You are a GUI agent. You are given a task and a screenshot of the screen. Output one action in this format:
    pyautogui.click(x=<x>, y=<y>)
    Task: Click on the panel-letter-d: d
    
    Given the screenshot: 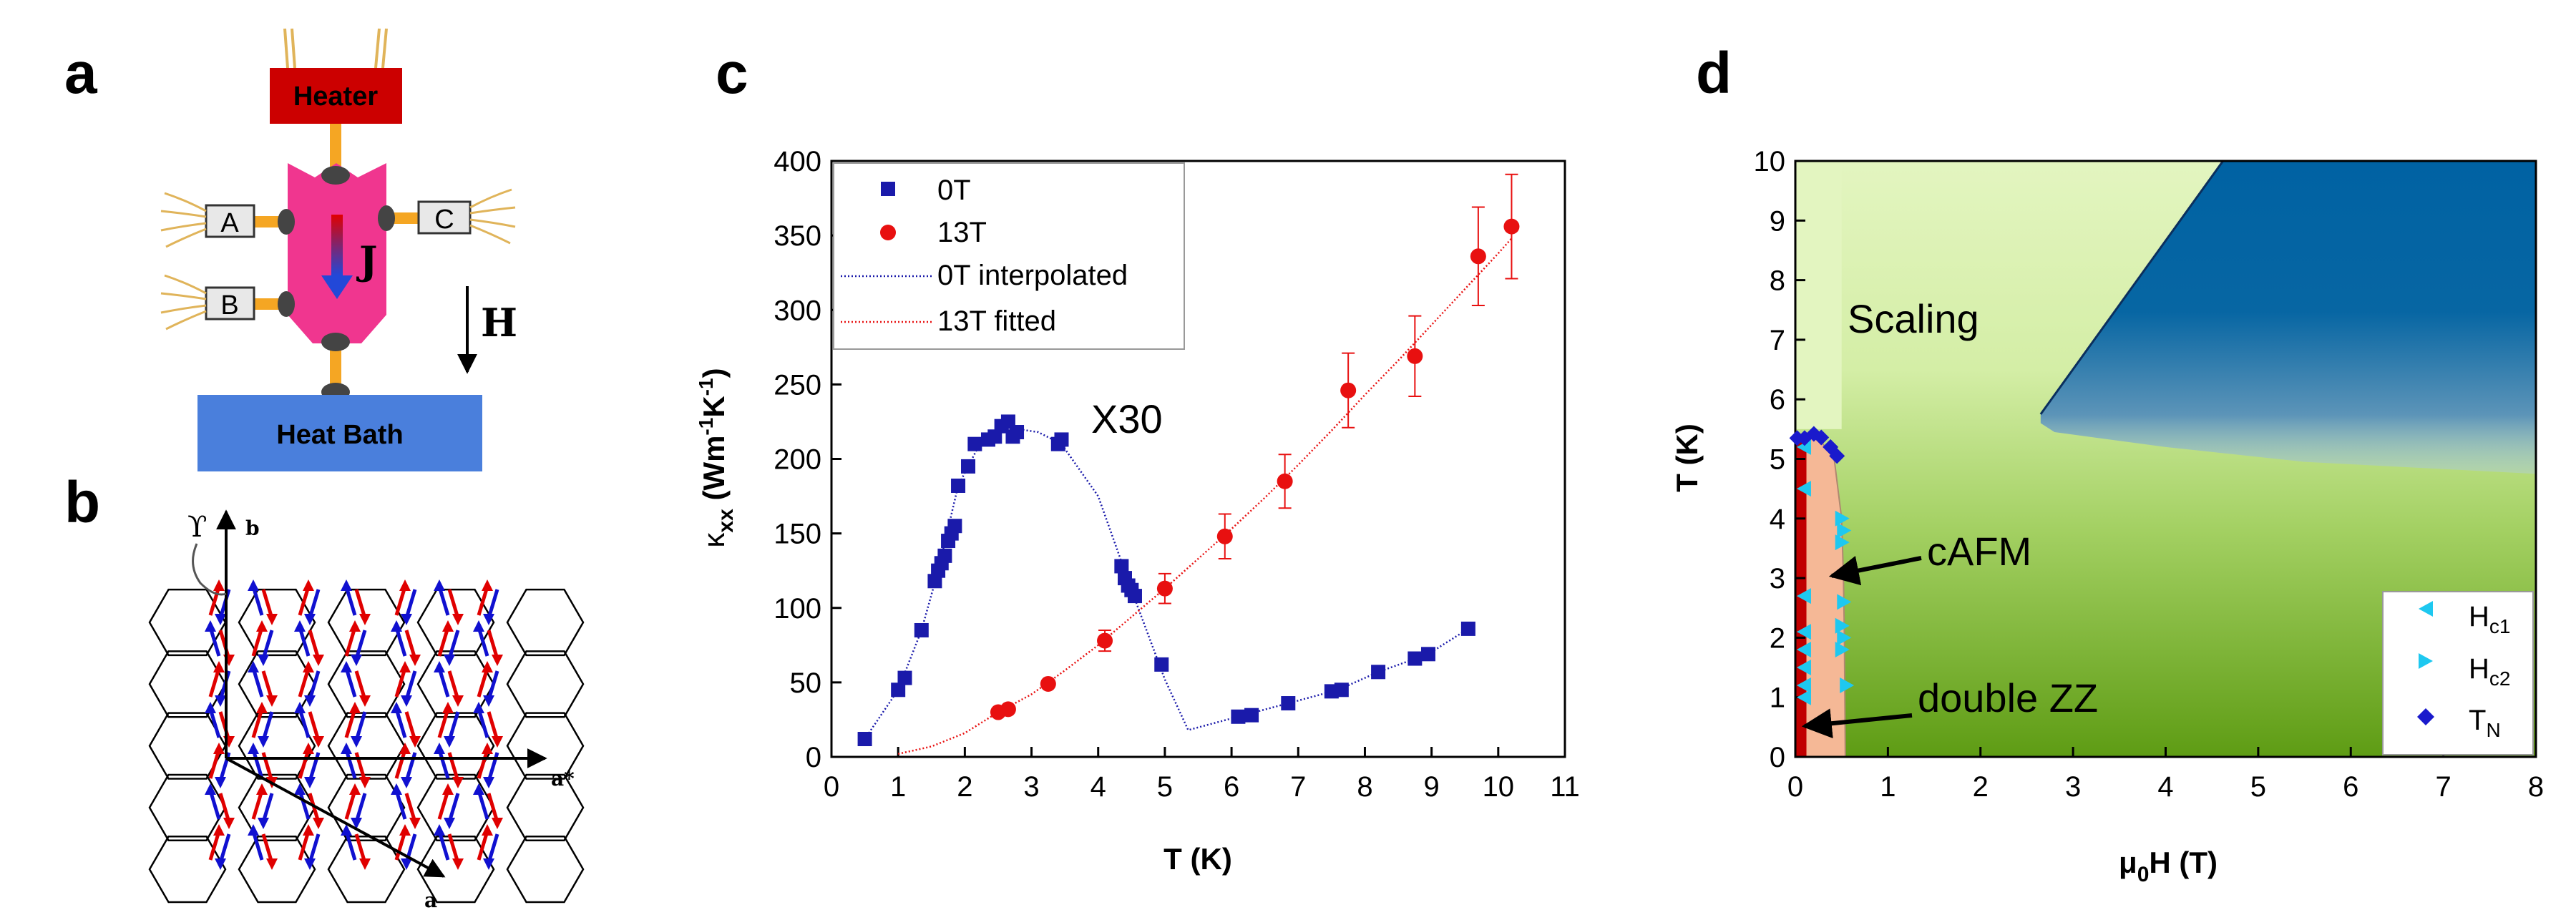 What is the action you would take?
    pyautogui.click(x=1714, y=74)
    